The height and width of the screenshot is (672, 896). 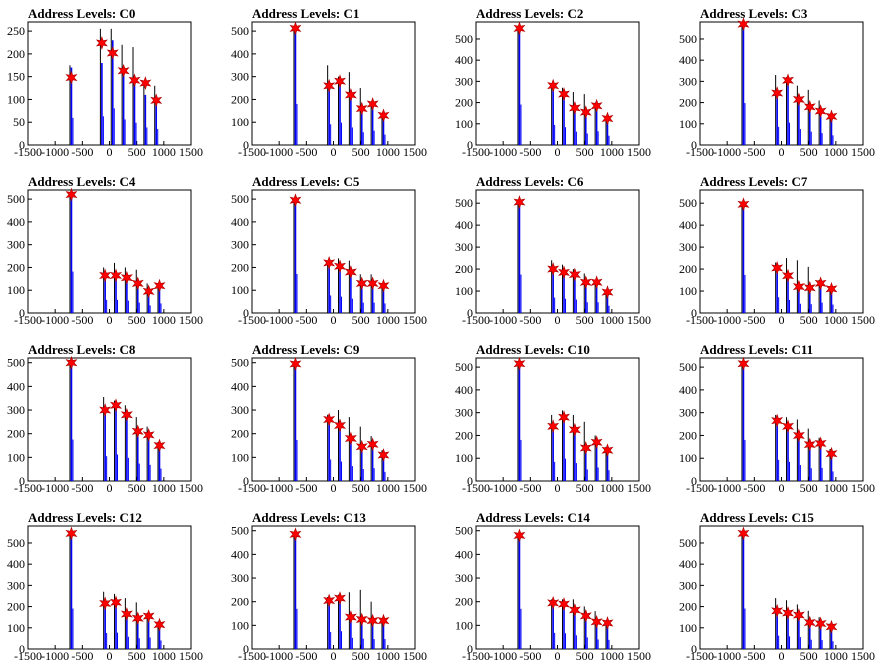 What do you see at coordinates (503, 152) in the screenshot?
I see `x-tick-label: -1000` at bounding box center [503, 152].